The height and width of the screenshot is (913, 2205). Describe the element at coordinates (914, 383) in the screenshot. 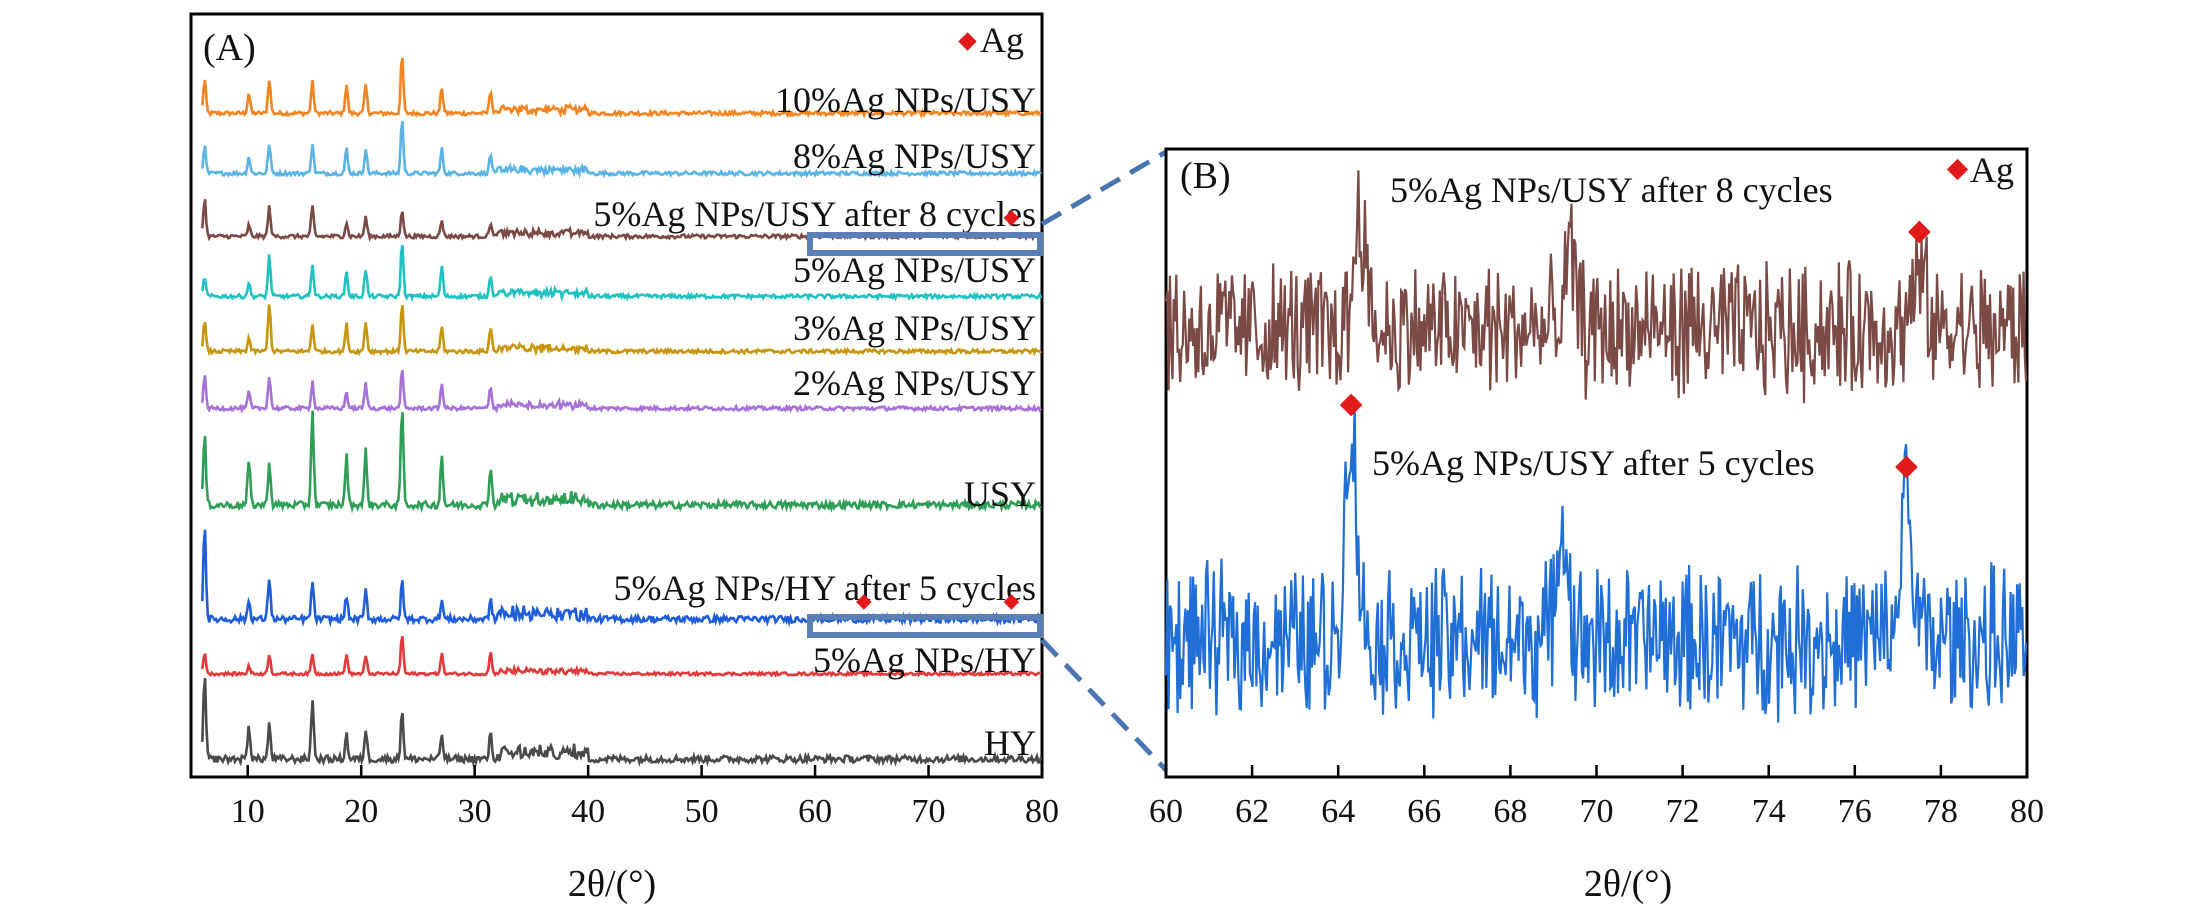

I see `panel-a-series-label: 2%Ag NPs/USY` at that location.